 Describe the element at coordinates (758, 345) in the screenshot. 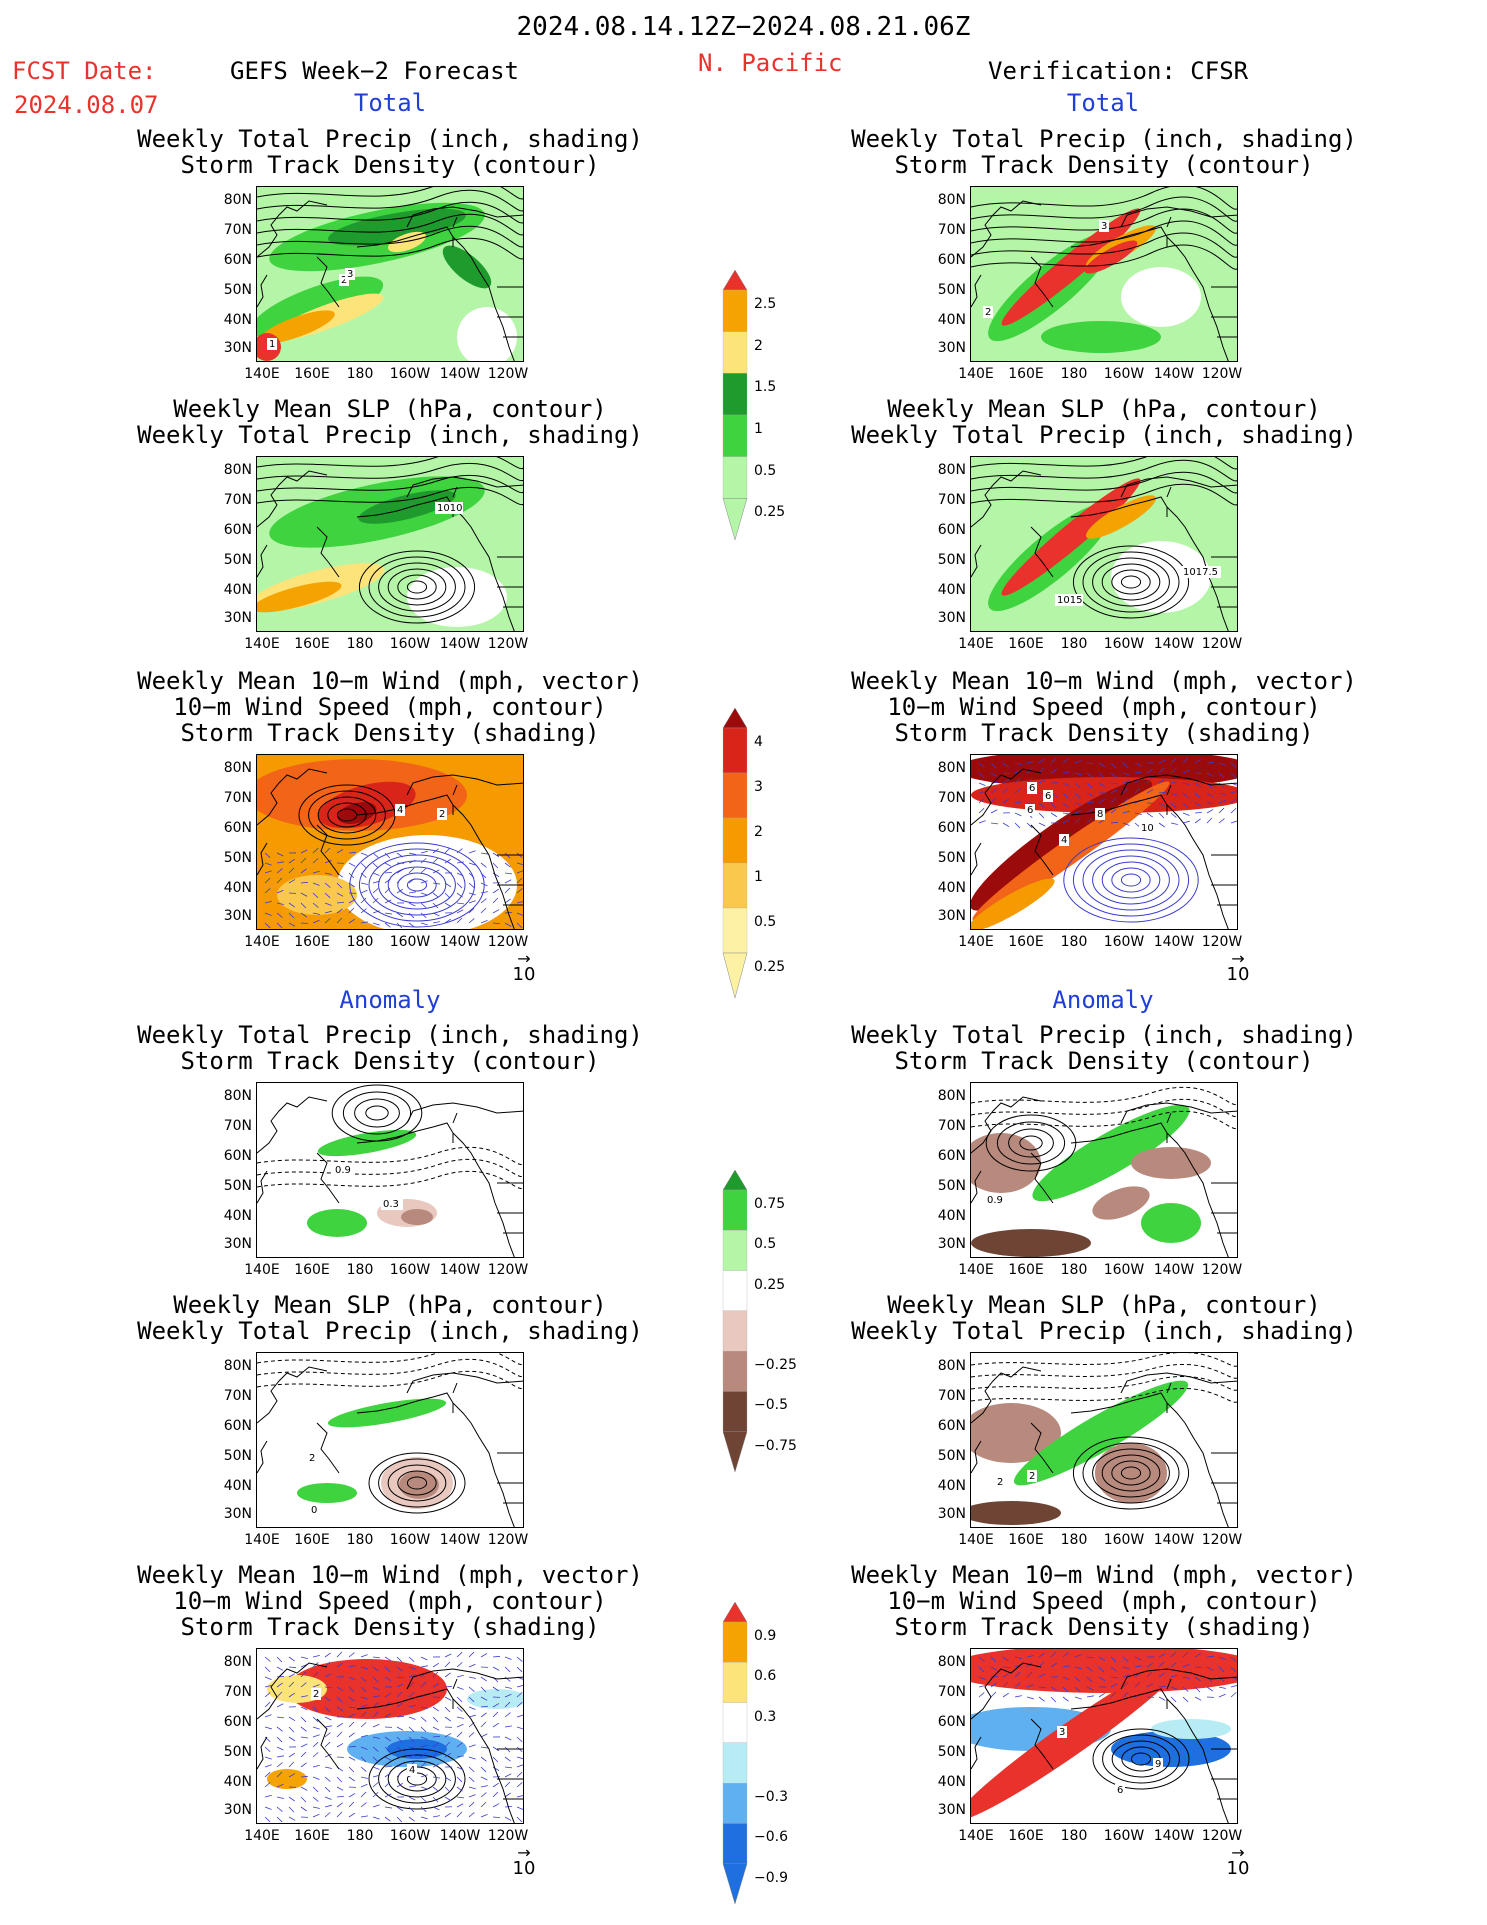

I see `colorbar-label: 2` at that location.